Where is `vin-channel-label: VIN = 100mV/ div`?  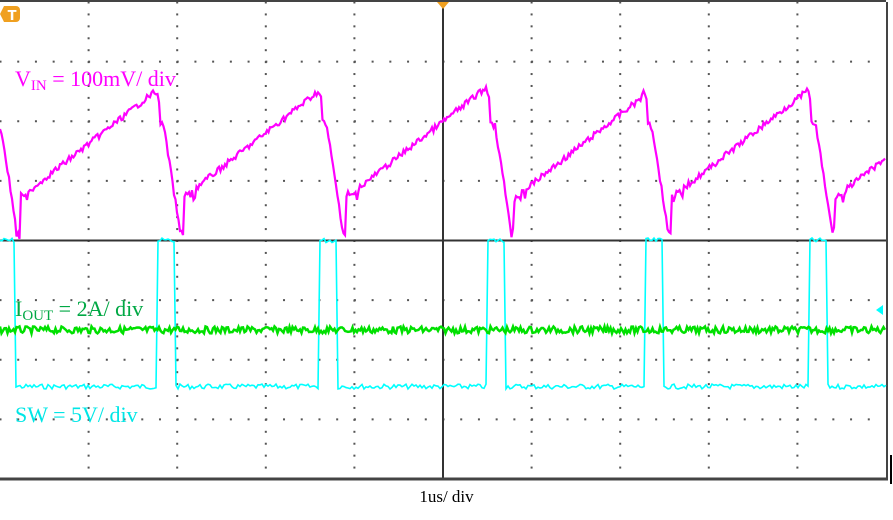 vin-channel-label: VIN = 100mV/ div is located at coordinates (95, 80).